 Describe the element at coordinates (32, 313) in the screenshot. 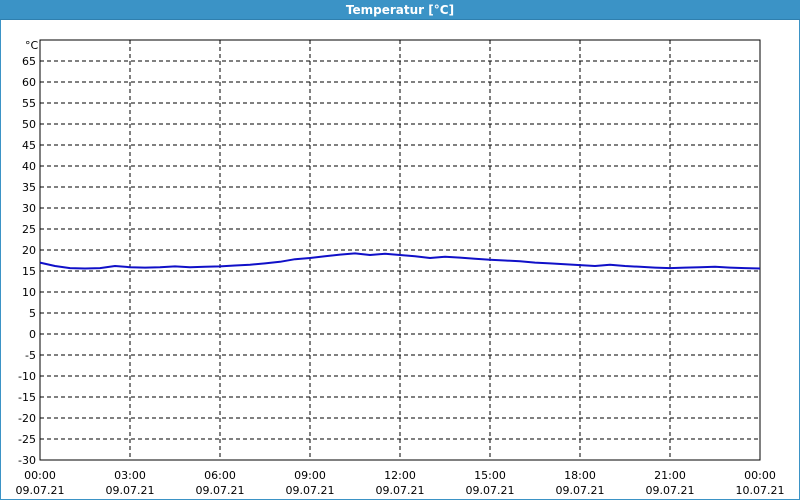

I see `y-tick-label: 5` at that location.